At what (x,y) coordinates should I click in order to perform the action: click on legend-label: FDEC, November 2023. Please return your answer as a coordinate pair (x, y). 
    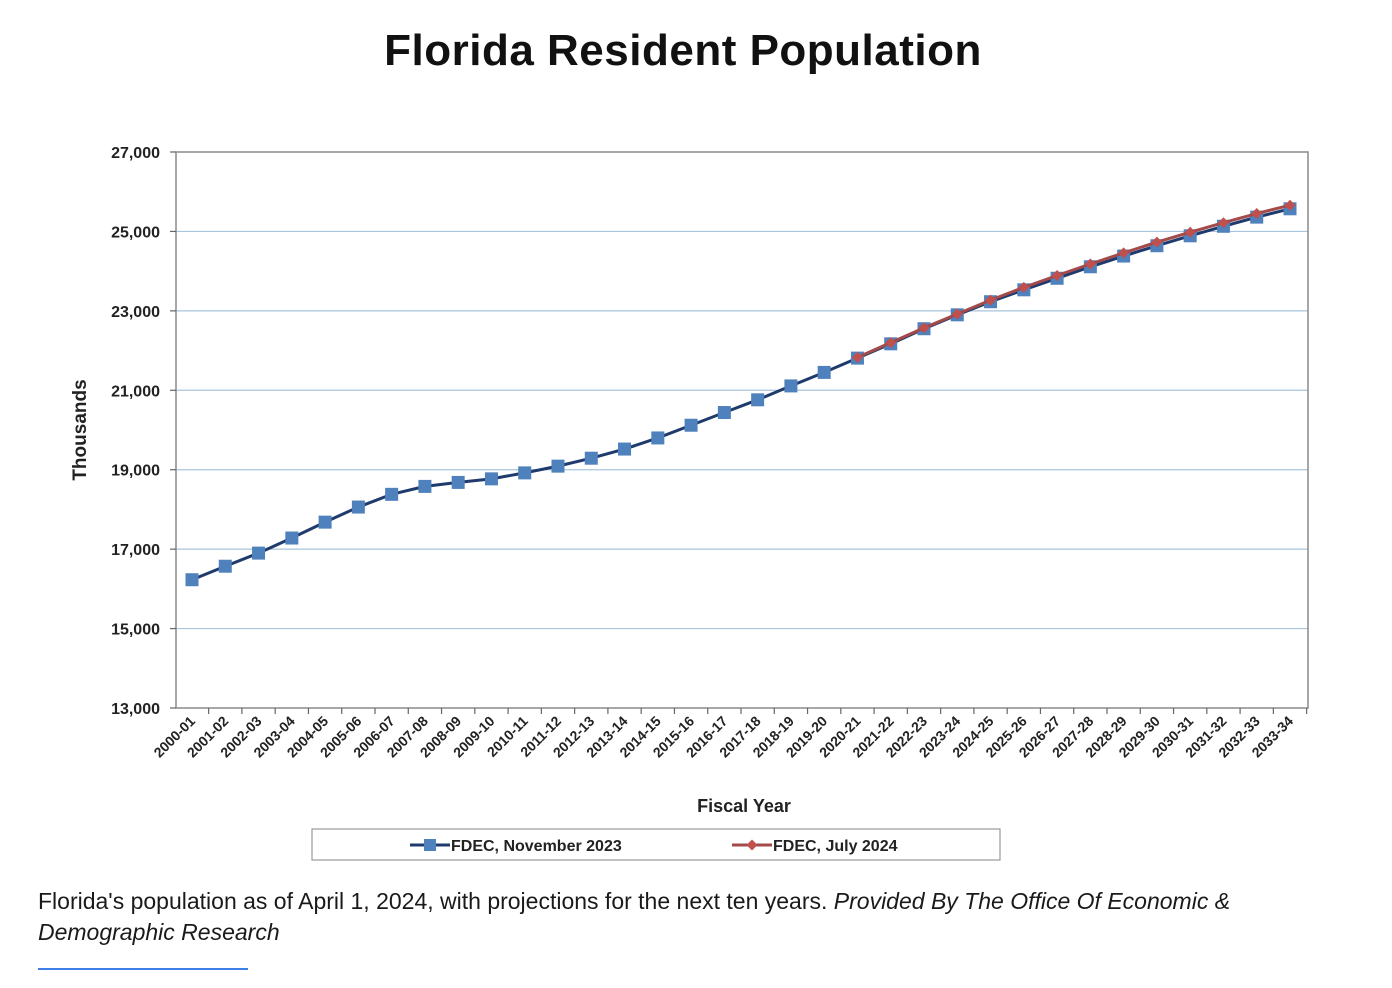
    Looking at the image, I should click on (536, 846).